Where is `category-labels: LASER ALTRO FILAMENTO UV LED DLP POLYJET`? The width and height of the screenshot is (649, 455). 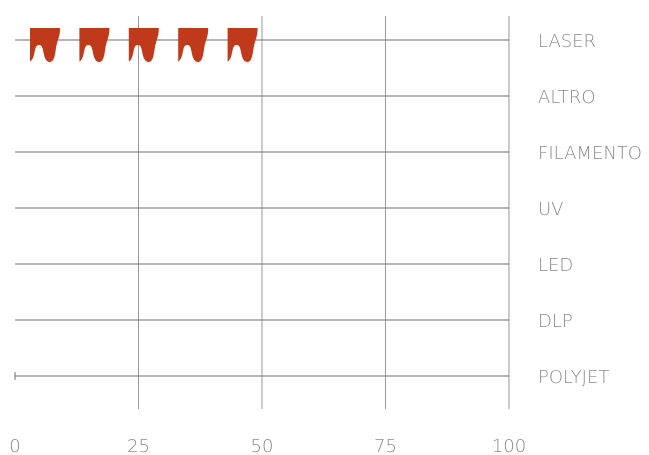 category-labels: LASER ALTRO FILAMENTO UV LED DLP POLYJET is located at coordinates (590, 209).